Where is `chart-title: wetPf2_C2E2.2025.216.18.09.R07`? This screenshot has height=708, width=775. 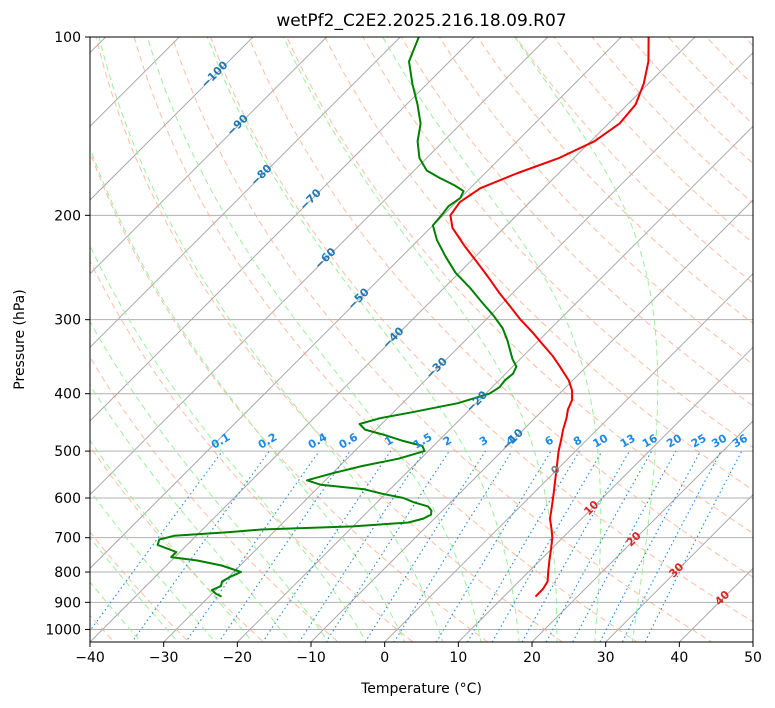 chart-title: wetPf2_C2E2.2025.216.18.09.R07 is located at coordinates (421, 21).